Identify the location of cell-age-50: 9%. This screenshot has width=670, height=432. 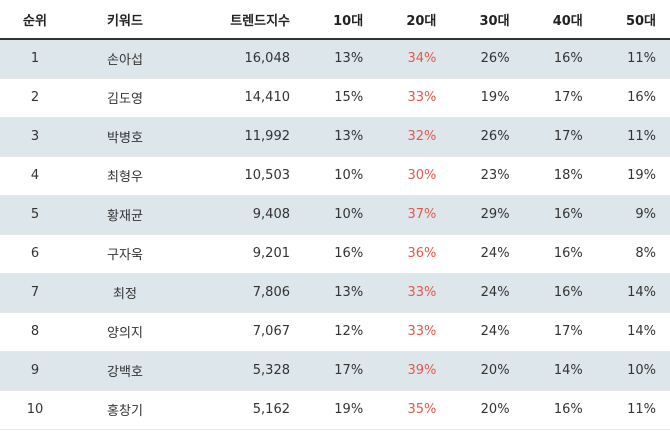
(645, 214).